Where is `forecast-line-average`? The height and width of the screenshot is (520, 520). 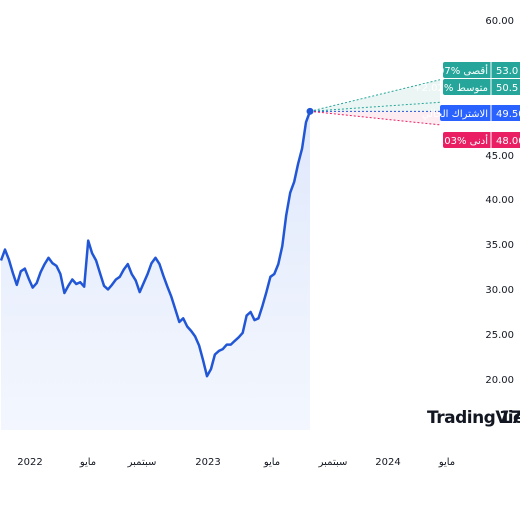
forecast-line-average is located at coordinates (375, 106).